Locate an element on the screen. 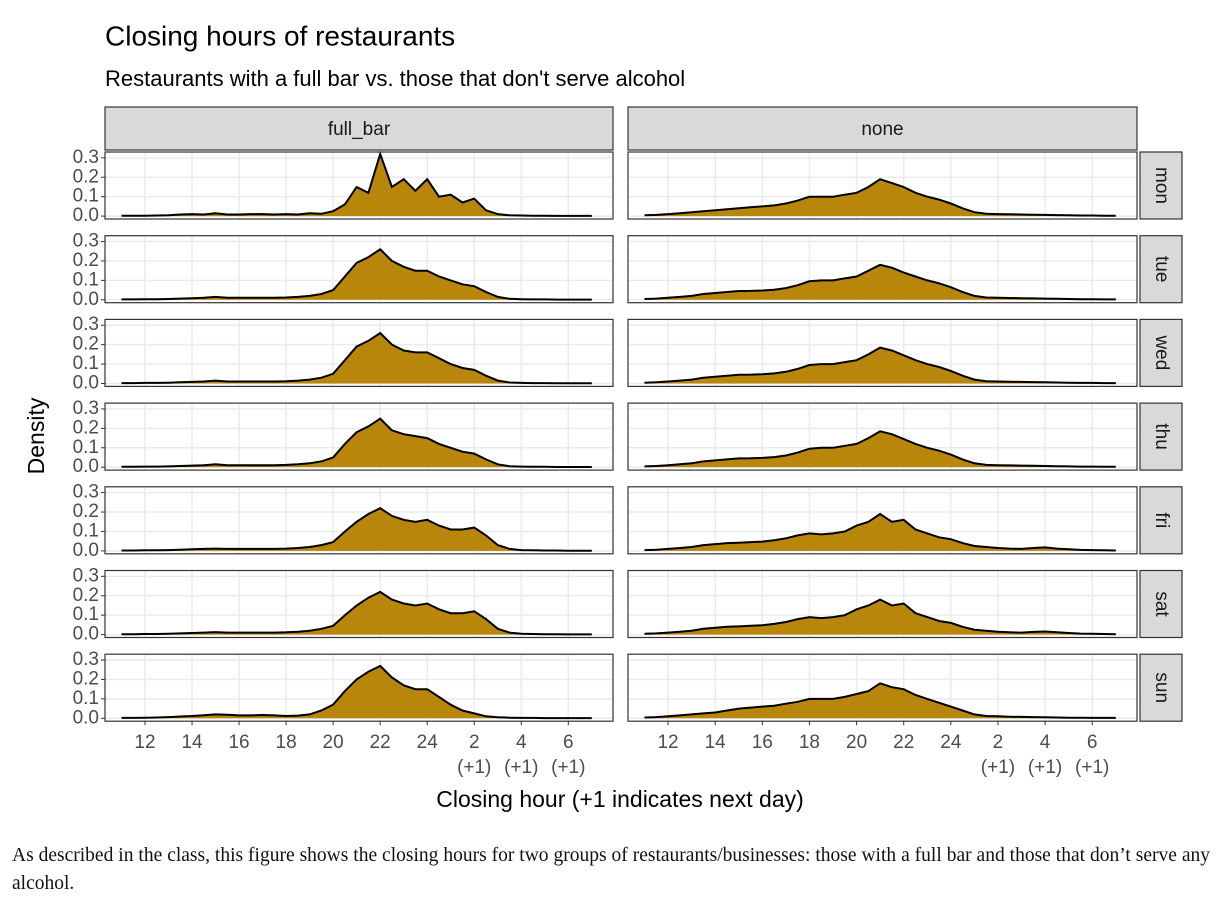 The height and width of the screenshot is (916, 1227). facet-strip-label: sun is located at coordinates (1161, 687).